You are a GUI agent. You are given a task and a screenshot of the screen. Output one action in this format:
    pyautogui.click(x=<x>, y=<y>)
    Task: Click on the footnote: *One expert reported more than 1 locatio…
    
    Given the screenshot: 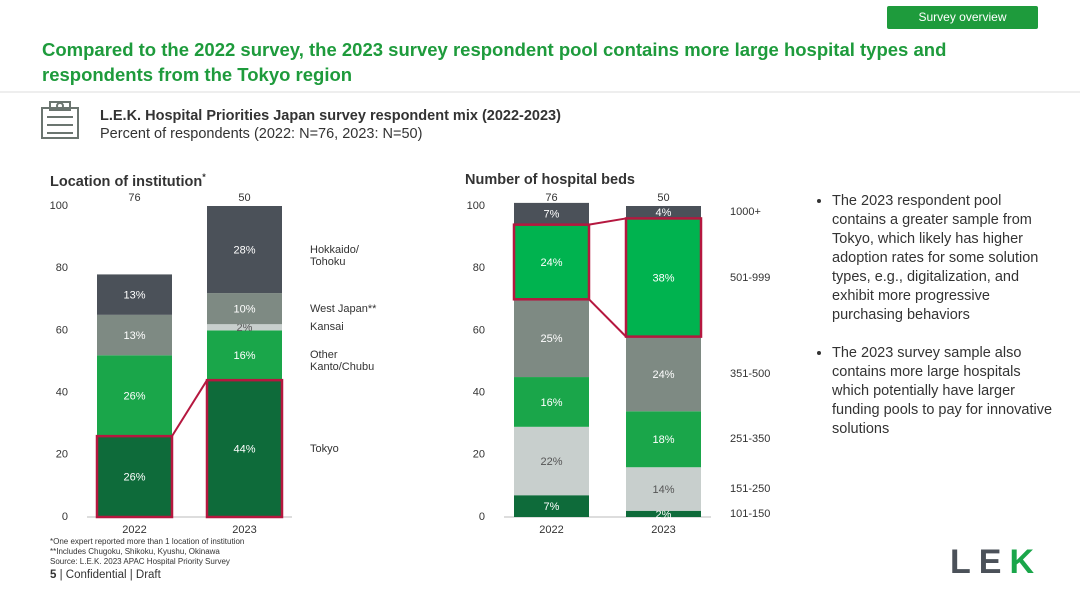 What is the action you would take?
    pyautogui.click(x=147, y=541)
    